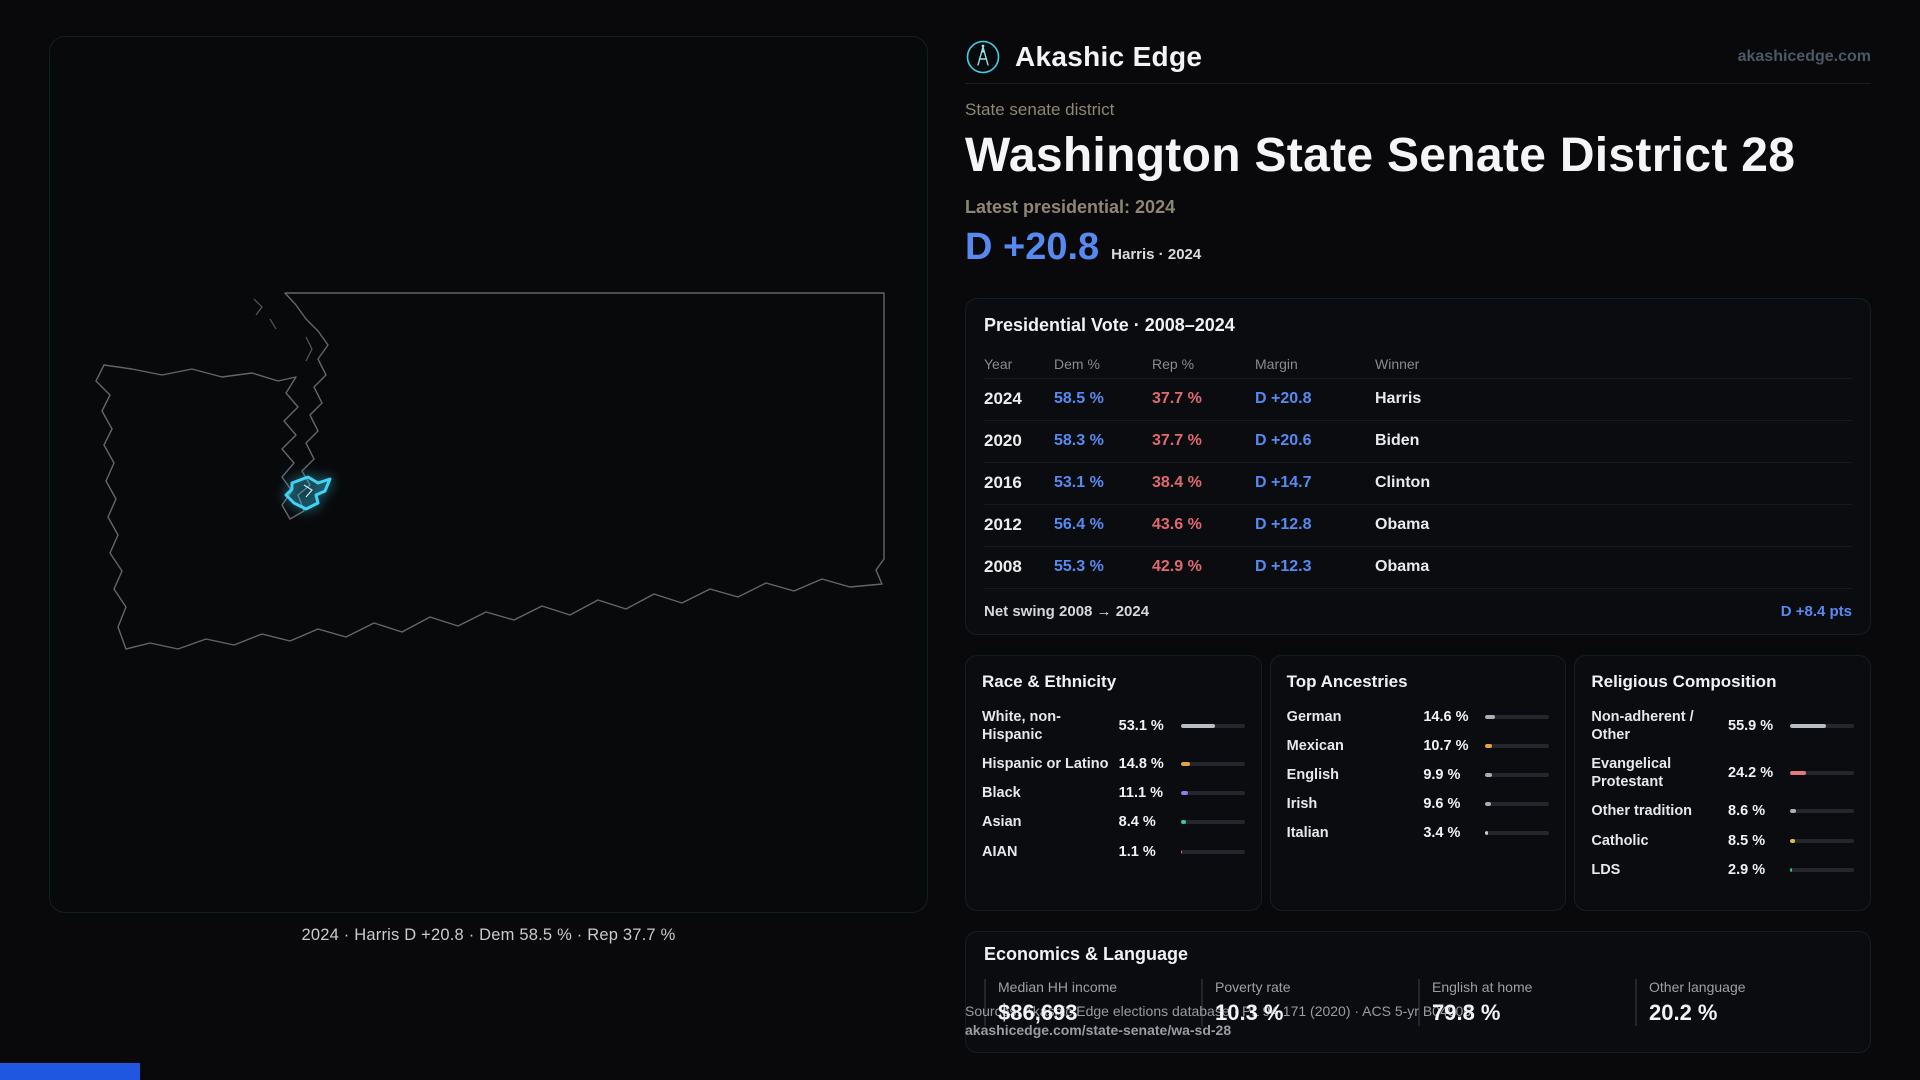  What do you see at coordinates (1137, 822) in the screenshot?
I see `demo-value: 8.4 %` at bounding box center [1137, 822].